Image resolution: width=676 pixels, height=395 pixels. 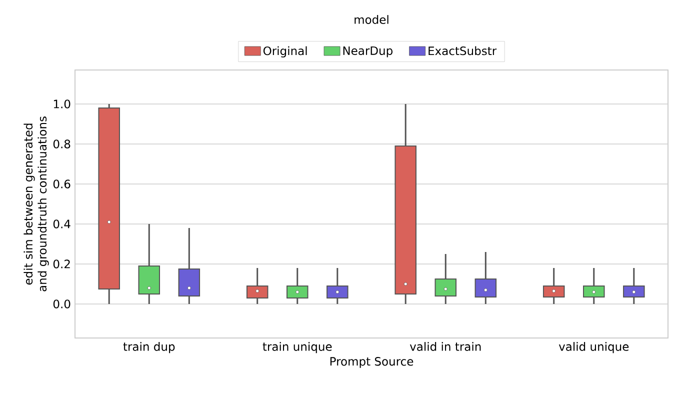 What do you see at coordinates (462, 51) in the screenshot?
I see `legend-label: ExactSubstr` at bounding box center [462, 51].